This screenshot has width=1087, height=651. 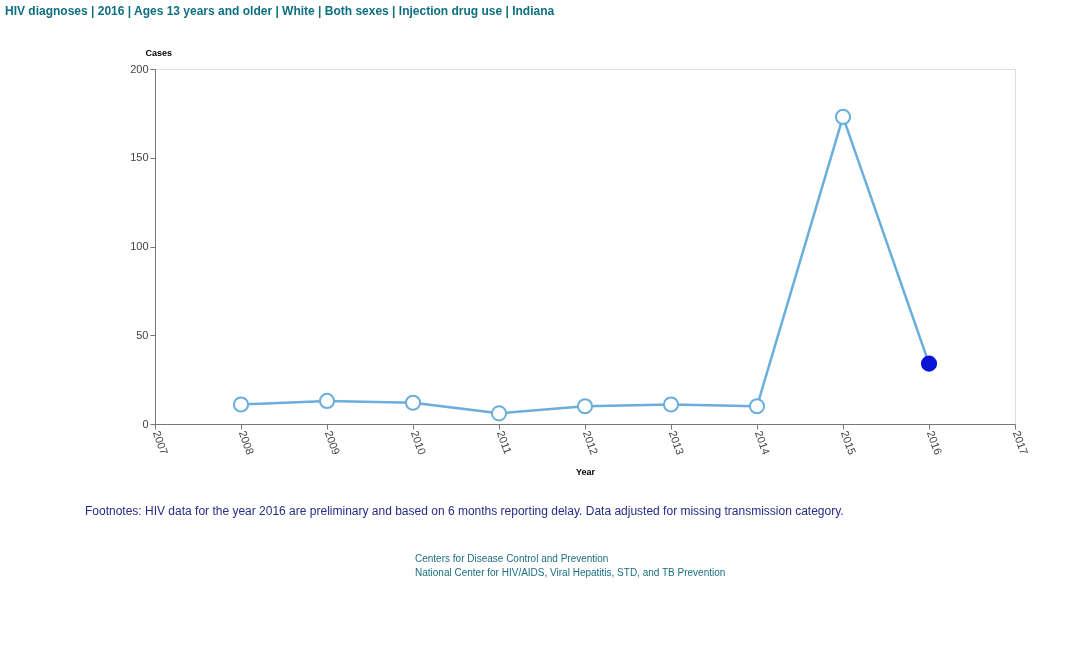 What do you see at coordinates (139, 246) in the screenshot?
I see `y-tick-label: 100` at bounding box center [139, 246].